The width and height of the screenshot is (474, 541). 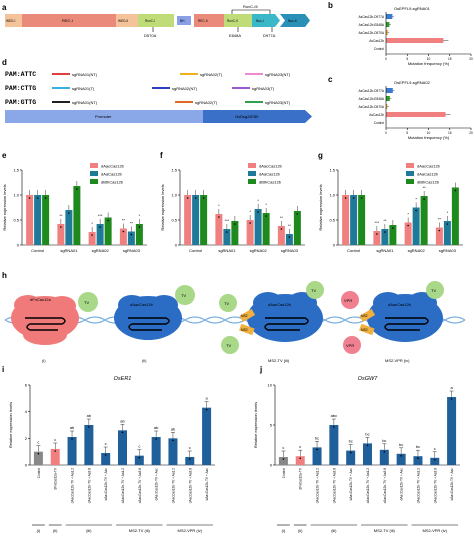 I want to click on x-tick-label: 20, so click(x=471, y=59).